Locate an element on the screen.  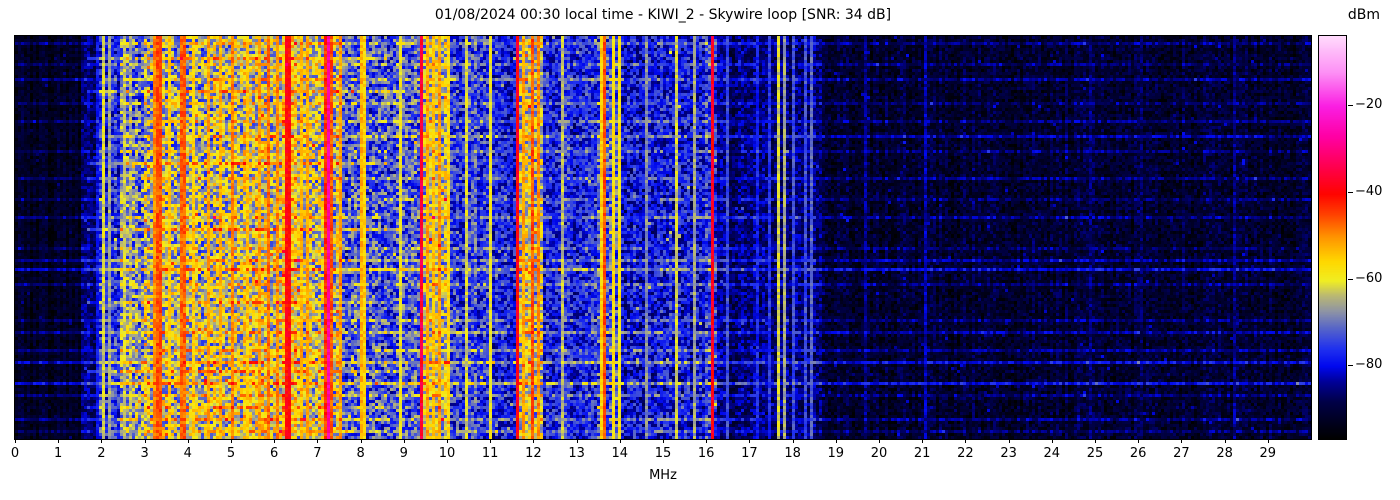
colorbar-unit-label: dBm is located at coordinates (1364, 15).